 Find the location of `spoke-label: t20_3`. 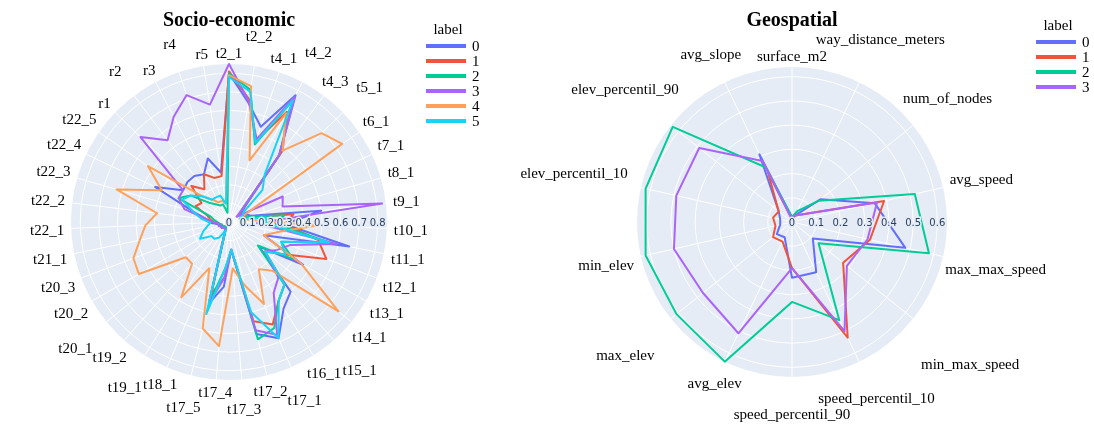

spoke-label: t20_3 is located at coordinates (58, 287).